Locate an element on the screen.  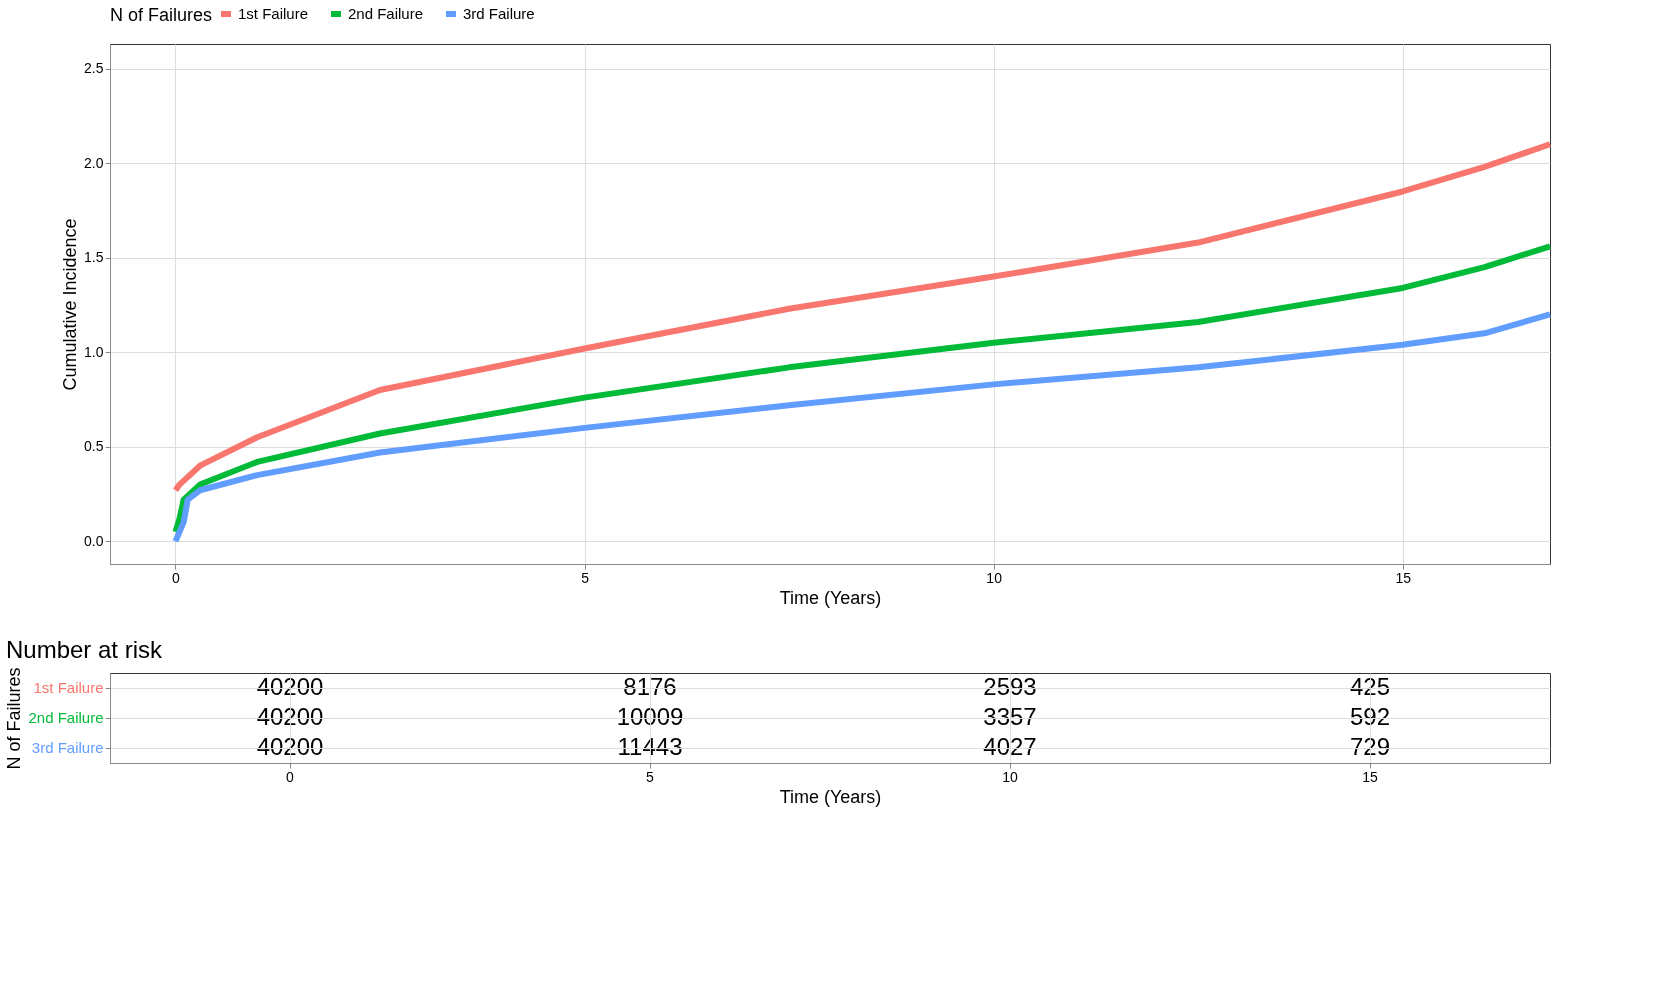
data-label: 3357 is located at coordinates (1010, 716).